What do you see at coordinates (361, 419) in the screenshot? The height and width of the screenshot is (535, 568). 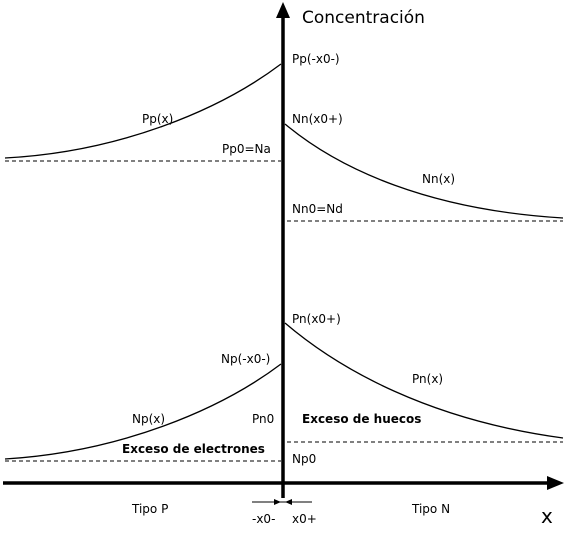 I see `hole-excess-label: Exceso de huecos` at bounding box center [361, 419].